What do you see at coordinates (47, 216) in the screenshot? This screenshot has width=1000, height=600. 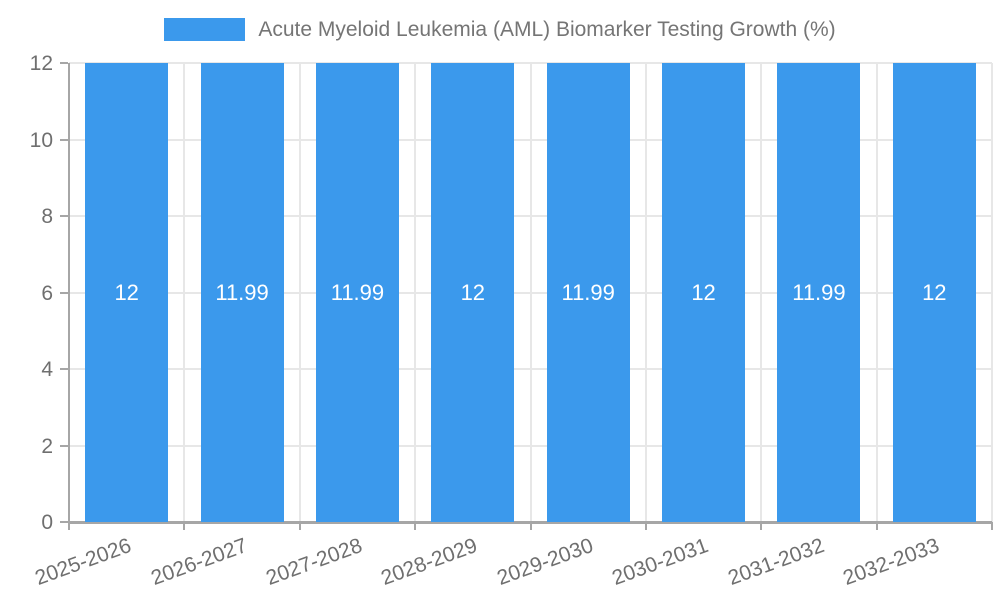 I see `y-axis-tick-label: 8` at bounding box center [47, 216].